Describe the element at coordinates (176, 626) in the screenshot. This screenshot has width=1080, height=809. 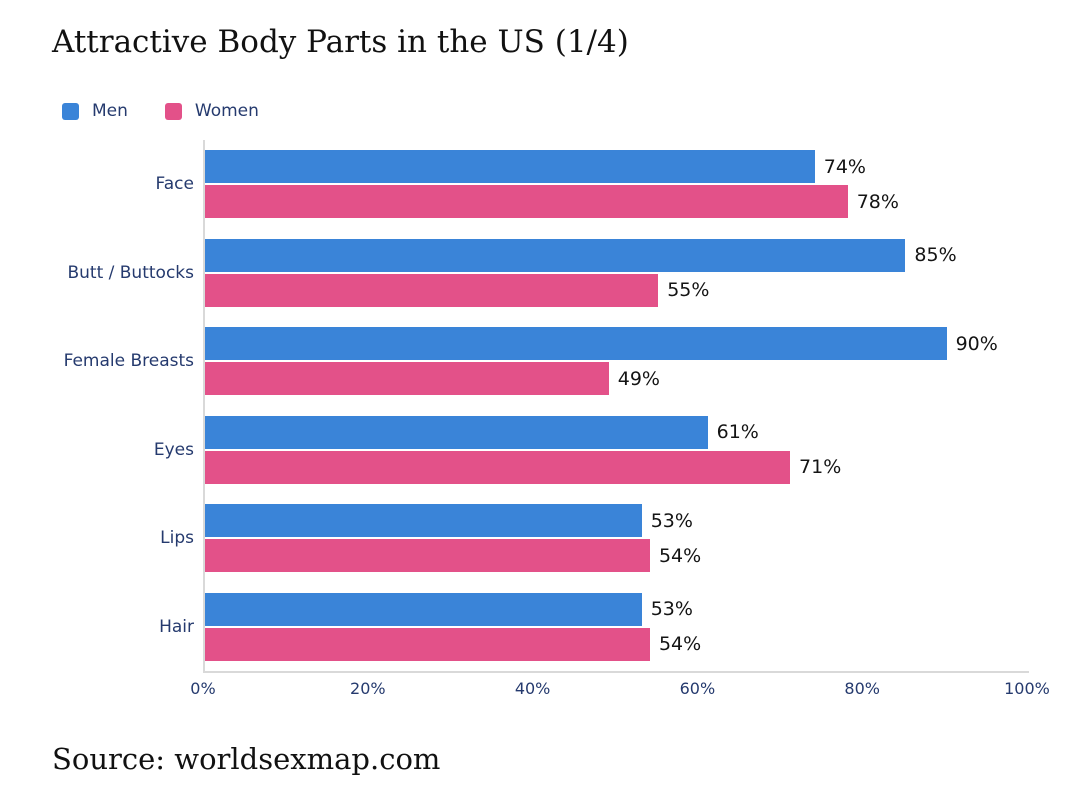
I see `category-label: Hair` at that location.